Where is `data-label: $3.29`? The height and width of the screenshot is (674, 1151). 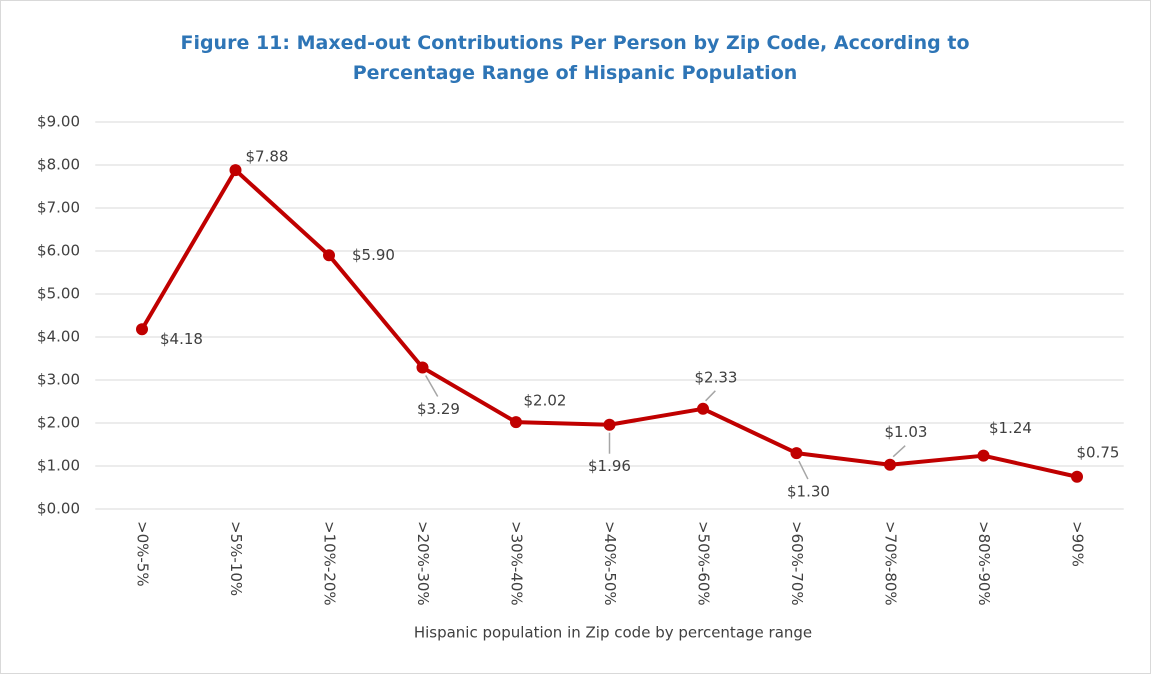
data-label: $3.29 is located at coordinates (438, 409).